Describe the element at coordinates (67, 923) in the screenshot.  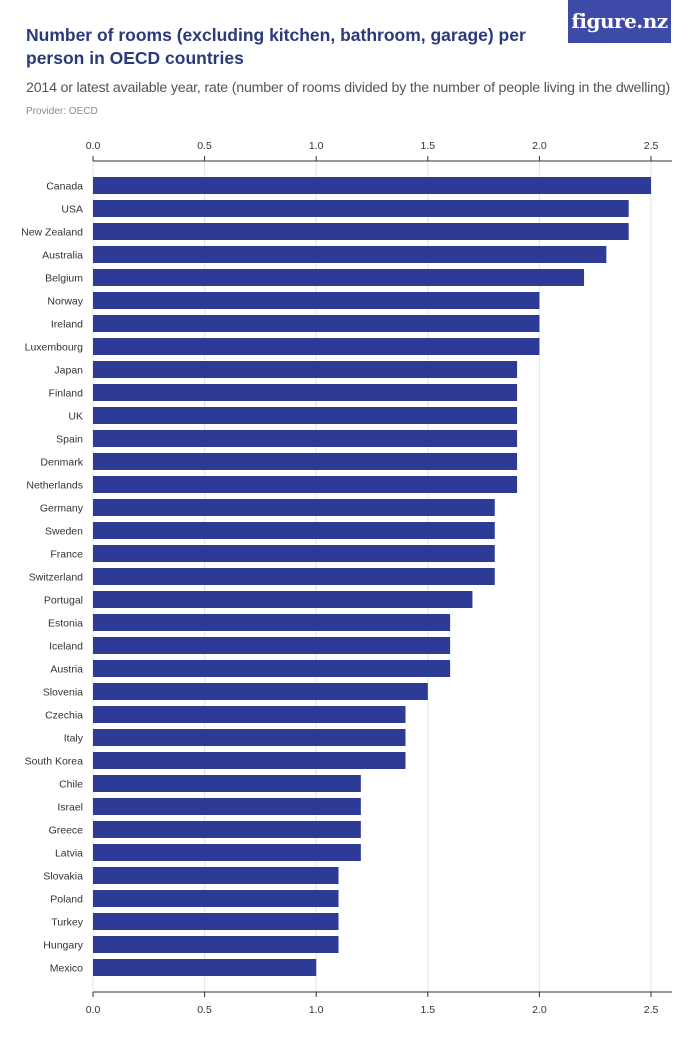
I see `category-label: Turkey` at that location.